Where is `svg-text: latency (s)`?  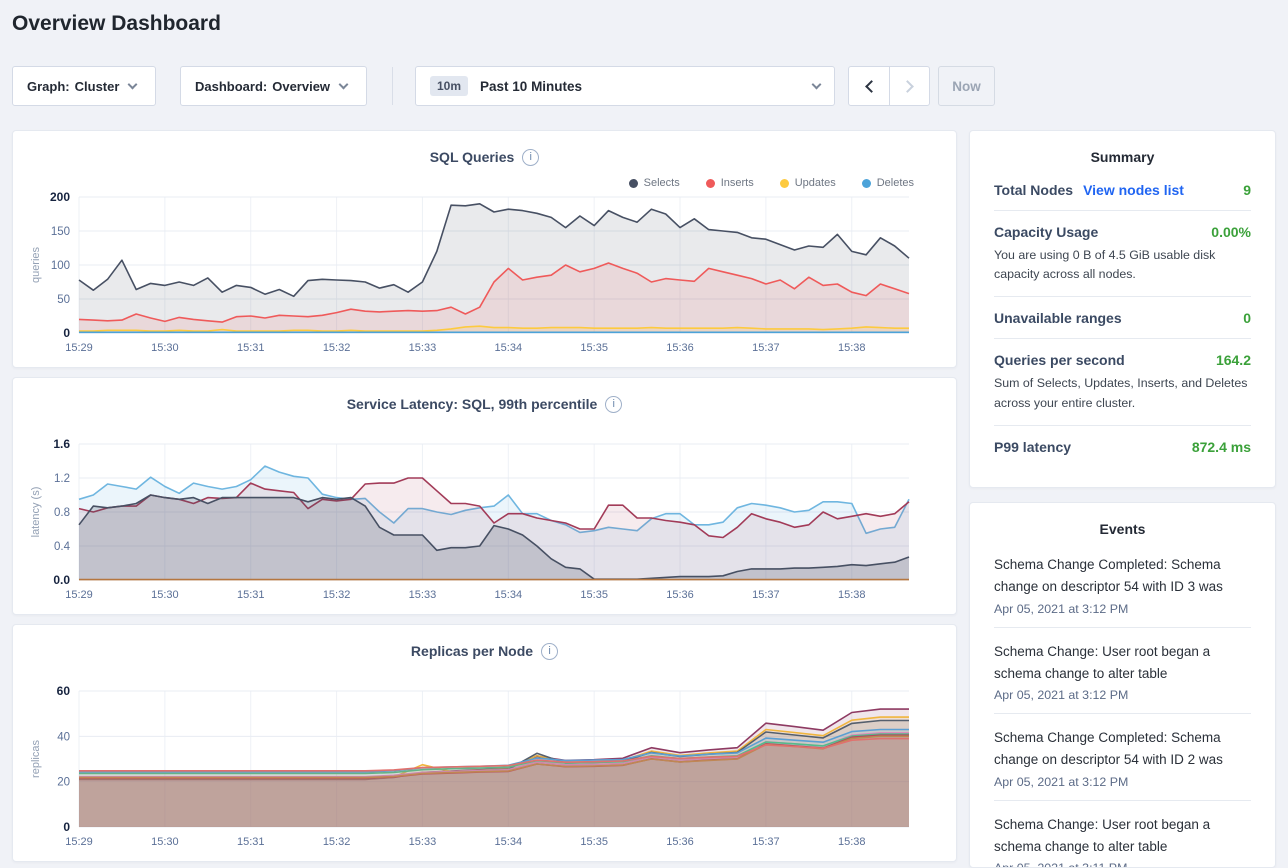 svg-text: latency (s) is located at coordinates (36, 512).